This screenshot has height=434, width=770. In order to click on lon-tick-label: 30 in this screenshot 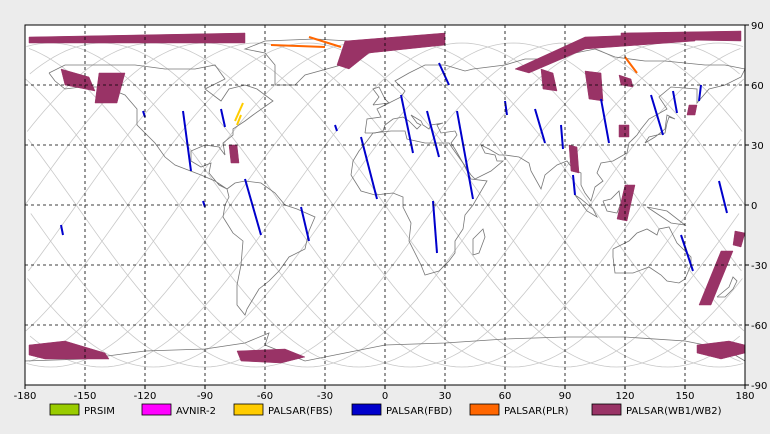, I will do `click(445, 396)`.